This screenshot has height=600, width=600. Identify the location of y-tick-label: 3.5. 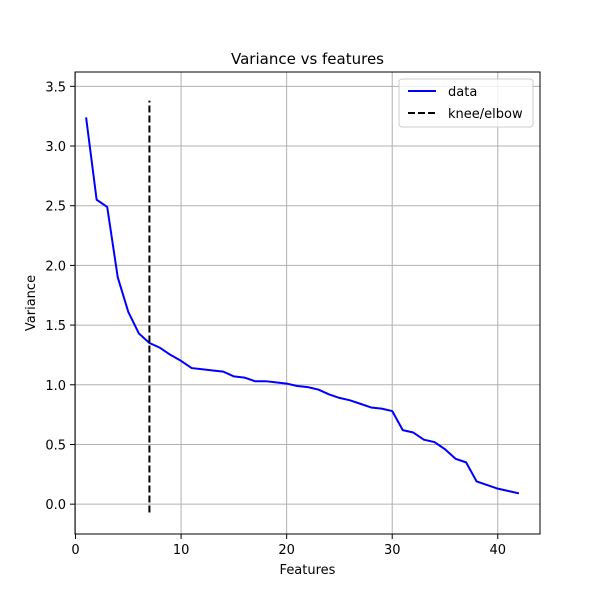
(55, 87).